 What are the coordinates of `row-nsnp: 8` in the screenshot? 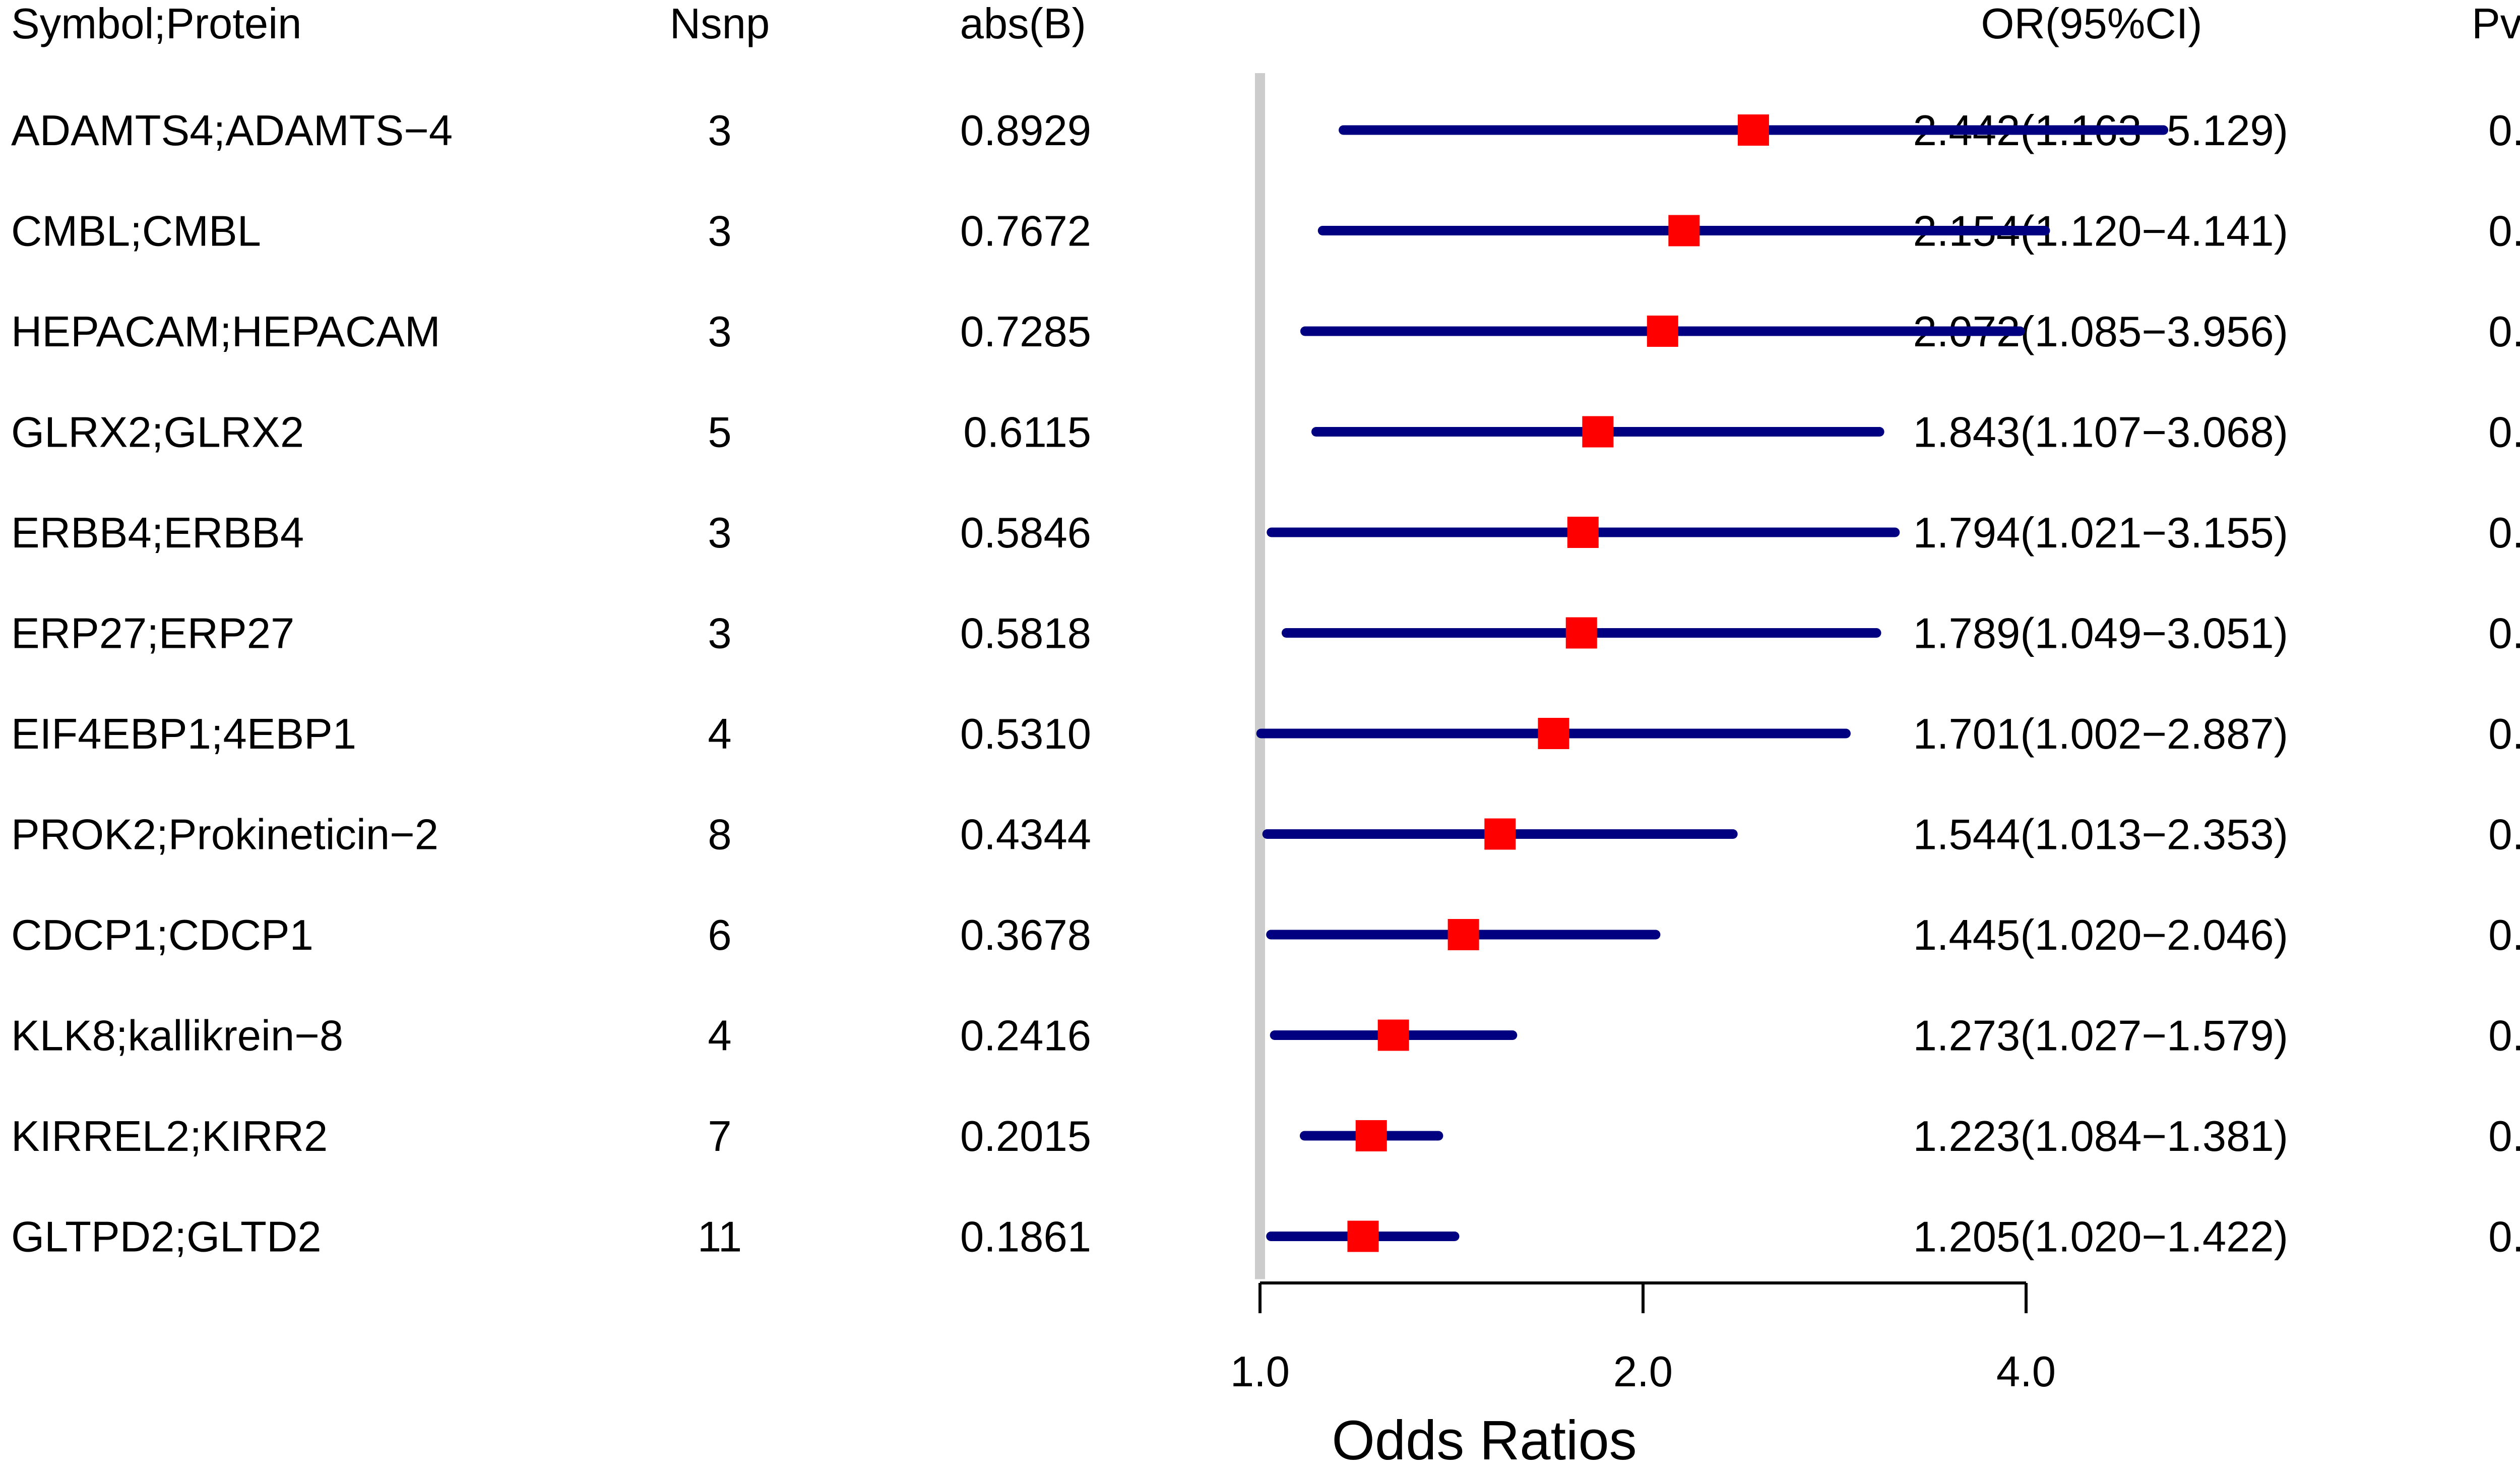 It's located at (719, 835).